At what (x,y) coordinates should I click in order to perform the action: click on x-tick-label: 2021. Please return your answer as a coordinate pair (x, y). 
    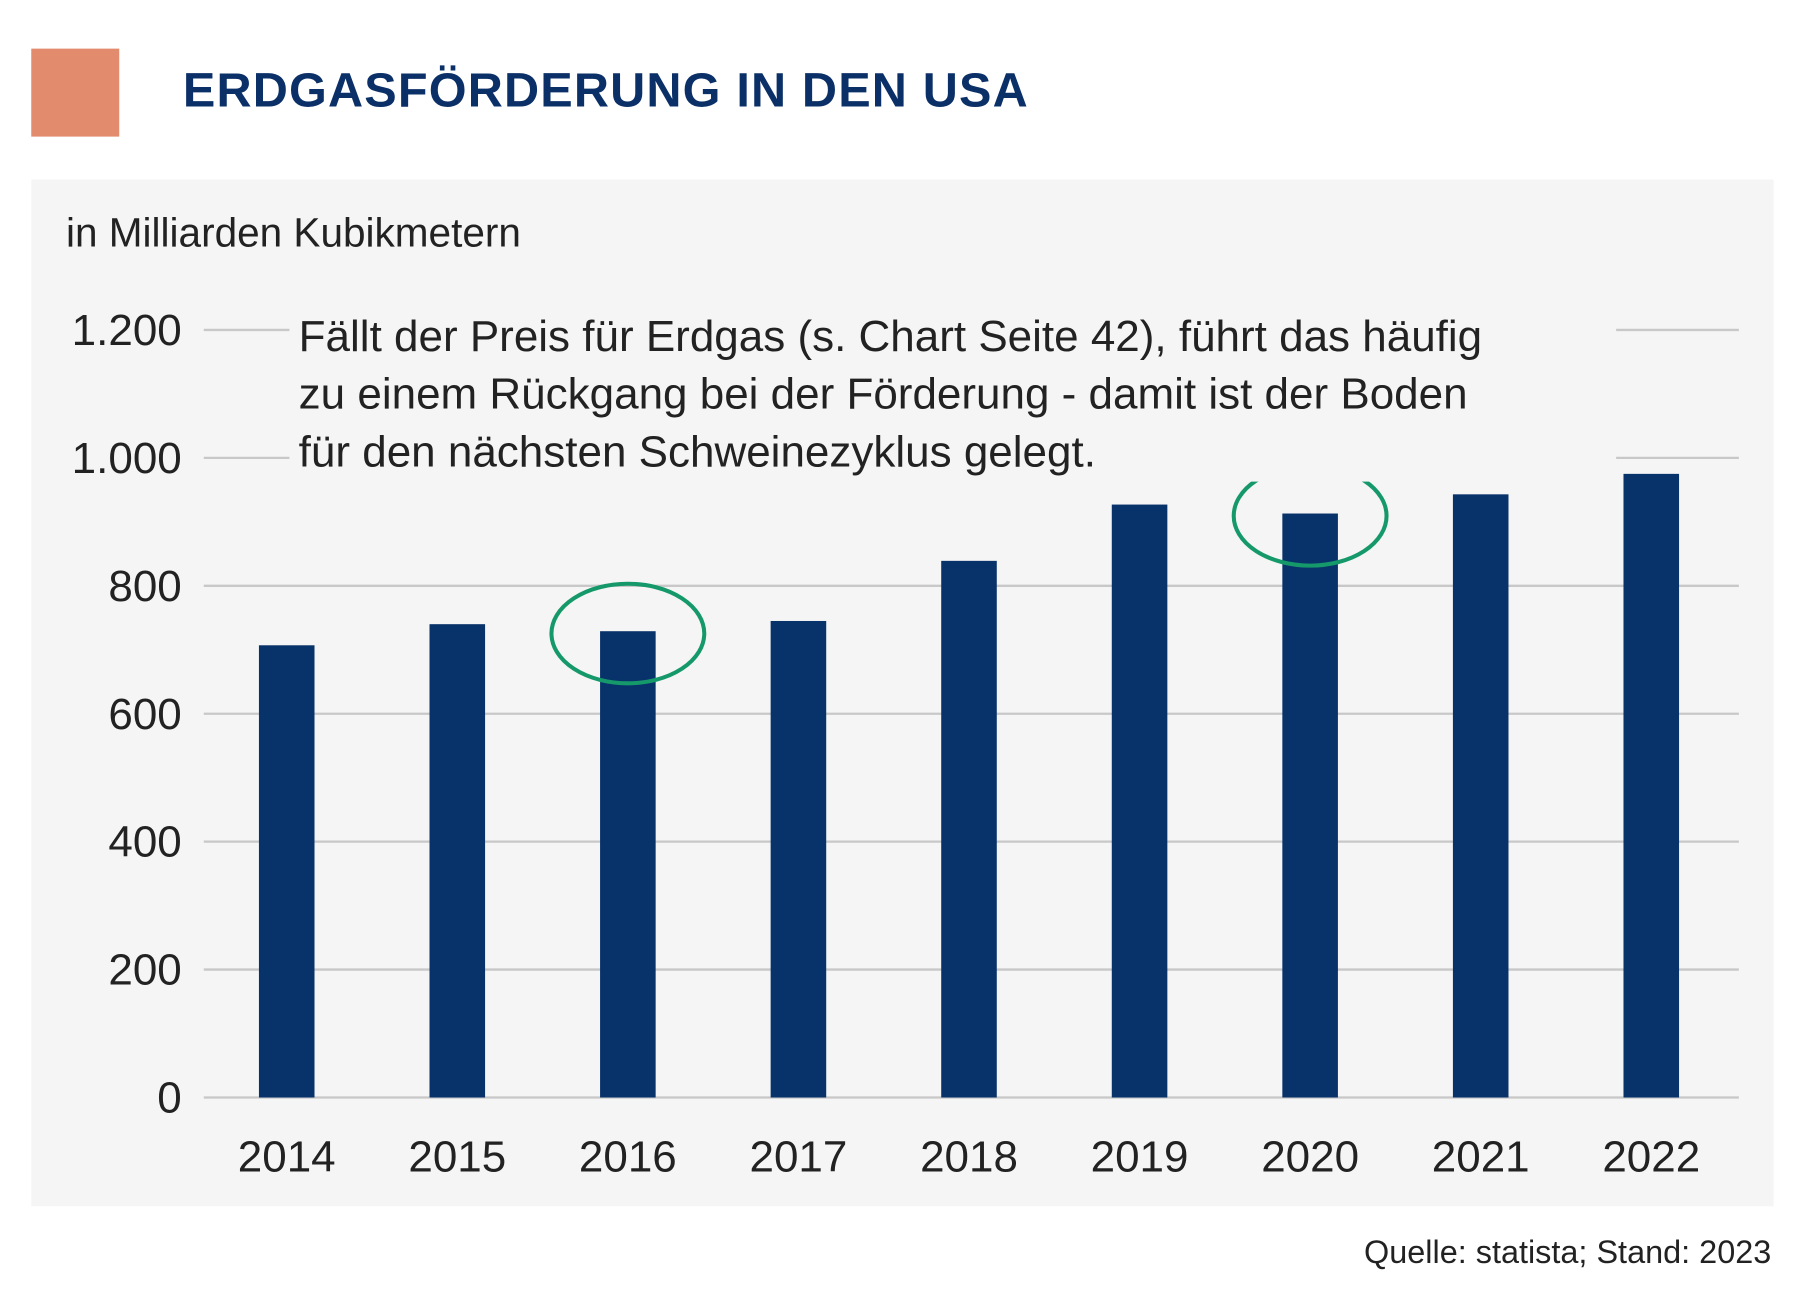
    Looking at the image, I should click on (1481, 1157).